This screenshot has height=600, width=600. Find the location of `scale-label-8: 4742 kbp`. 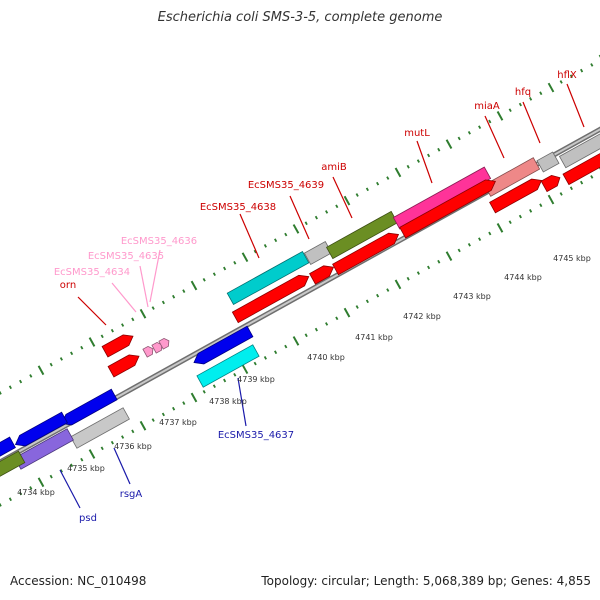

scale-label-8: 4742 kbp is located at coordinates (422, 316).